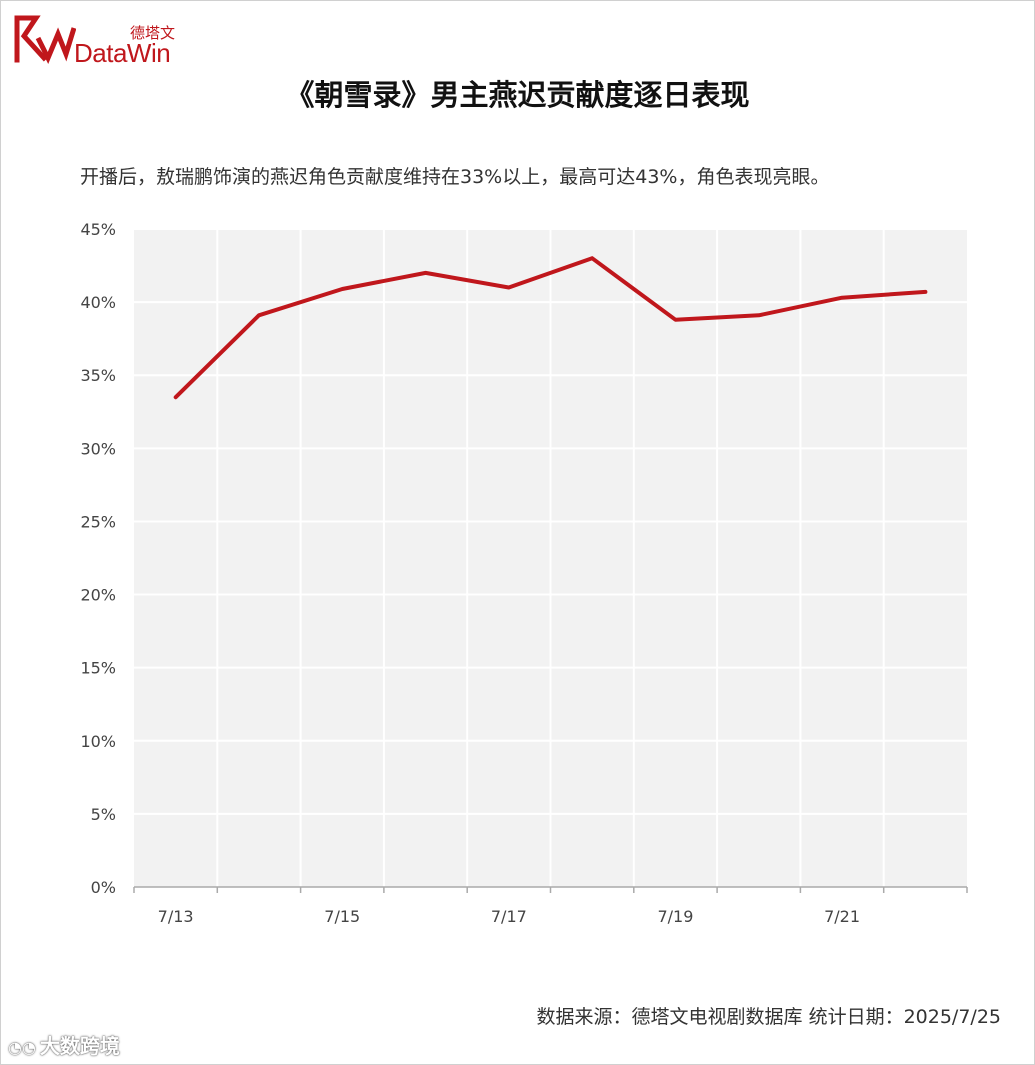 This screenshot has width=1035, height=1065. Describe the element at coordinates (675, 916) in the screenshot. I see `x-tick-label: 7/19` at that location.